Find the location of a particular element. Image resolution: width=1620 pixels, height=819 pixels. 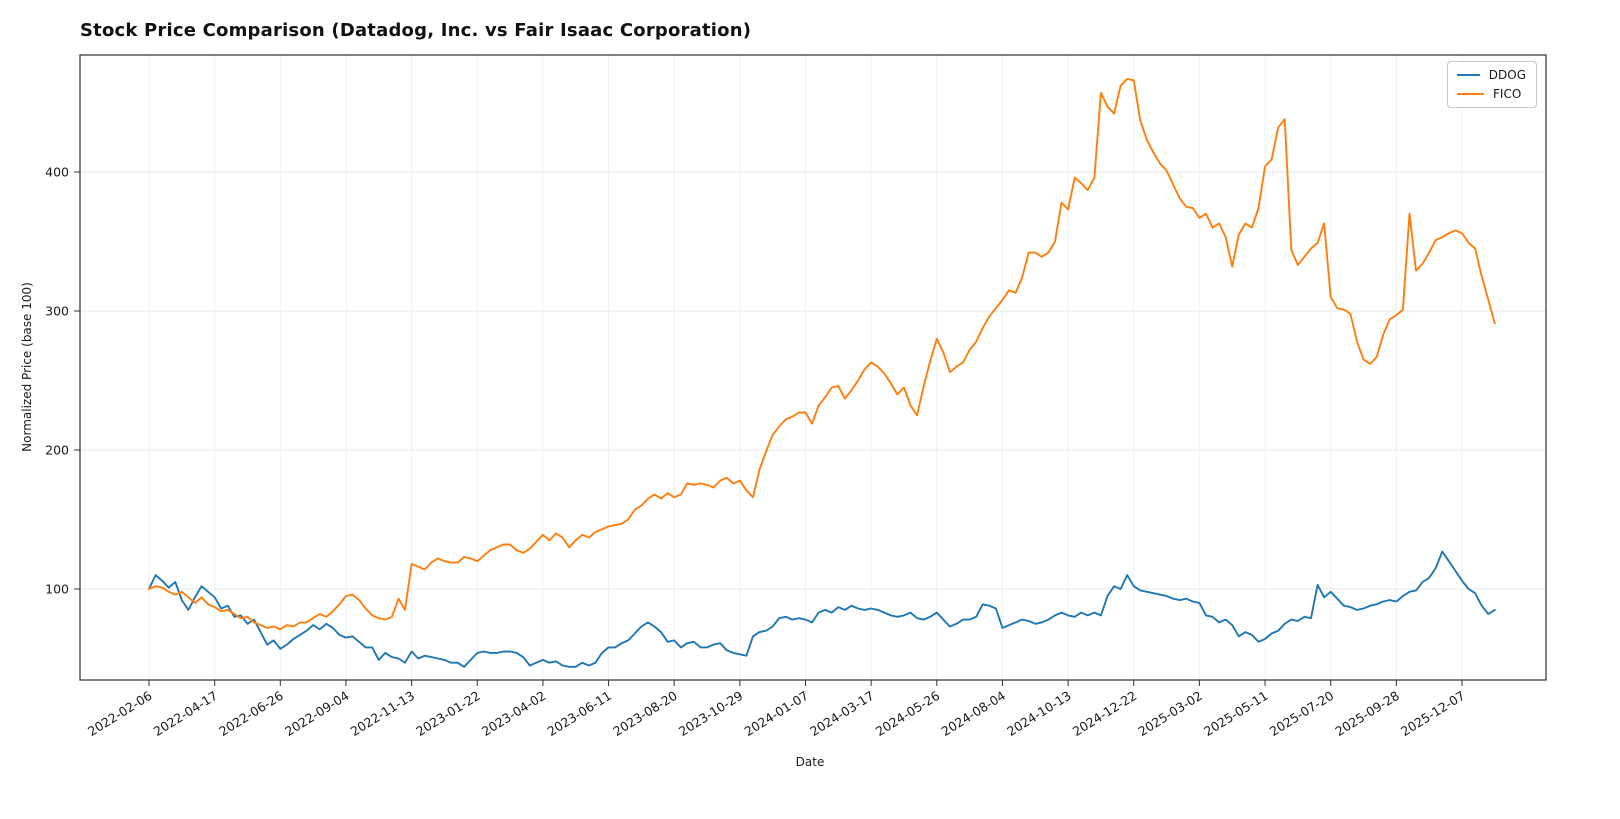

x-tick-label: 2022-09-04 is located at coordinates (317, 713).